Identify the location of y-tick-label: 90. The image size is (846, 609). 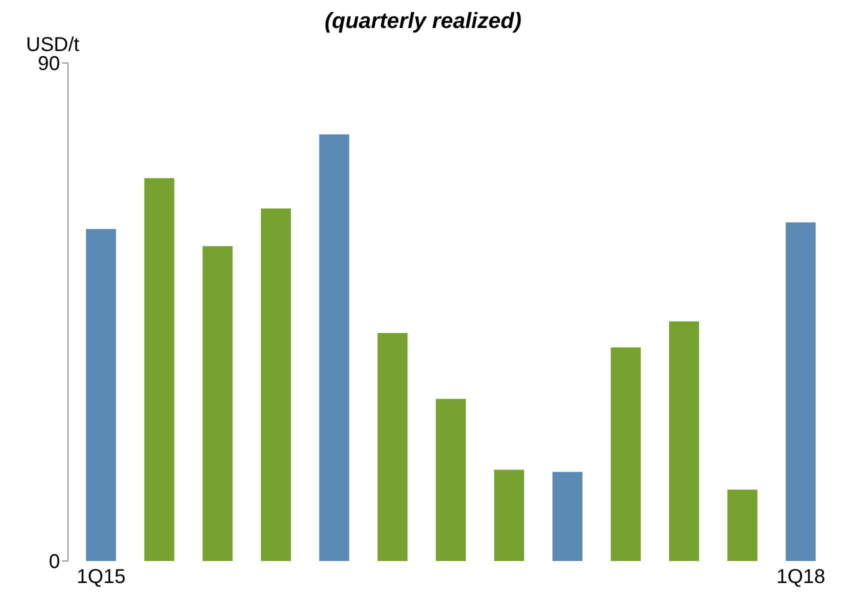
(49, 64).